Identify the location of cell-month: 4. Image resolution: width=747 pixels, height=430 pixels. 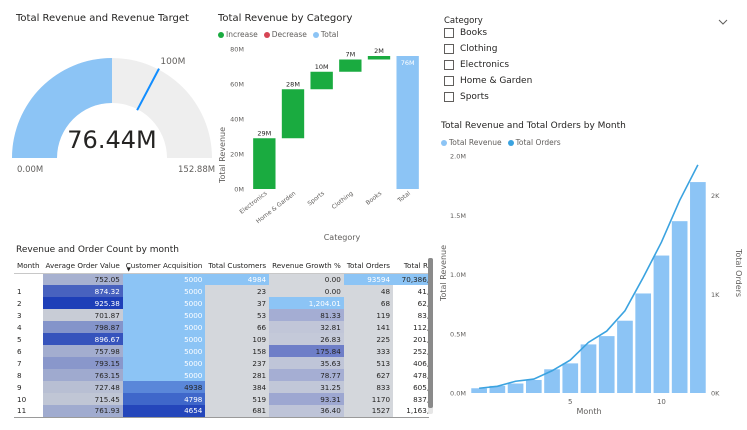
(28, 327).